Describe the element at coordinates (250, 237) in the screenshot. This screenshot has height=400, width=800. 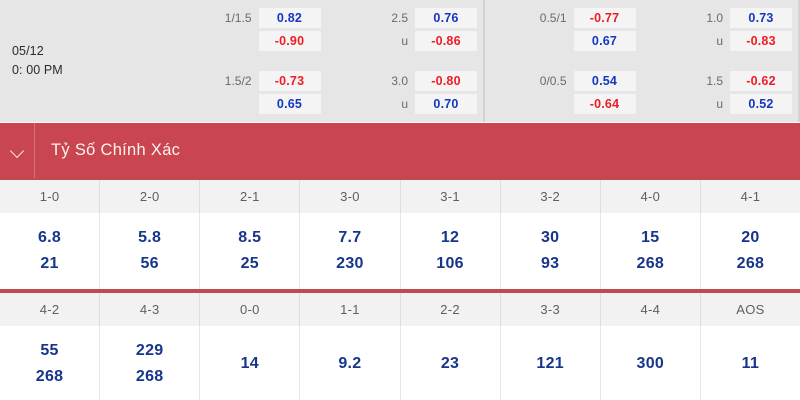
I see `score-odds-value: 8.5` at that location.